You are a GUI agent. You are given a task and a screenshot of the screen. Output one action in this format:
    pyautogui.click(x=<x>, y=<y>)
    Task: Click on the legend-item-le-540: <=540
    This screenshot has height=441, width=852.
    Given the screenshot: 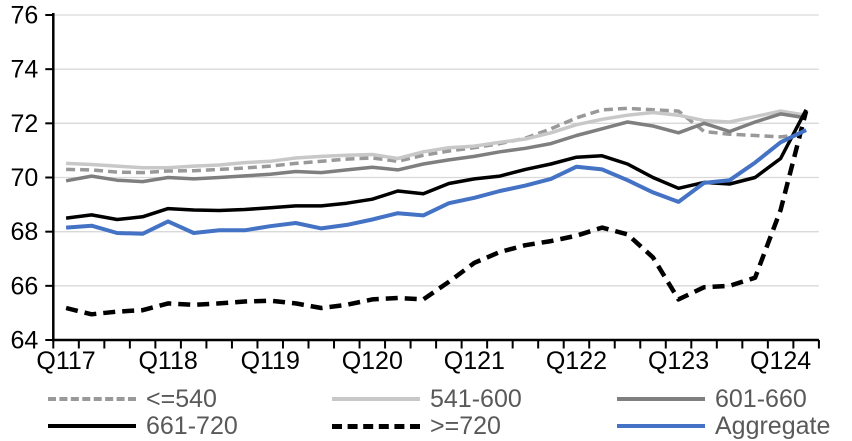 What is the action you would take?
    pyautogui.click(x=132, y=399)
    